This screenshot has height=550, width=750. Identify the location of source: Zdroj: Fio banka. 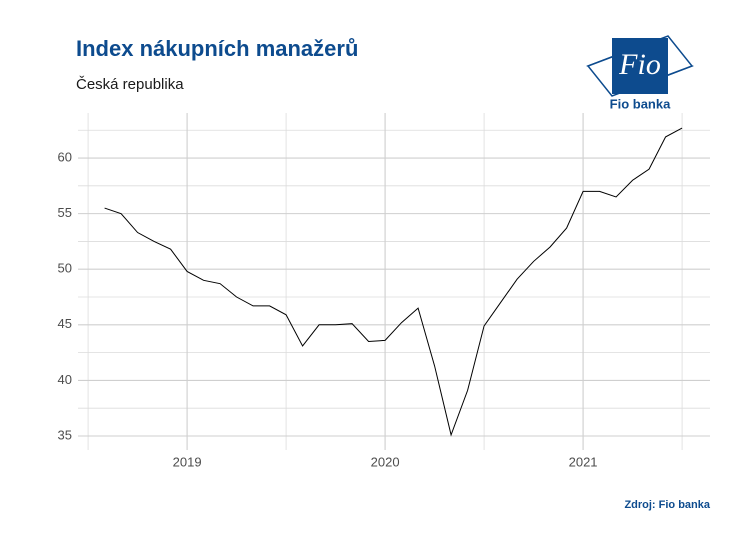
(667, 505).